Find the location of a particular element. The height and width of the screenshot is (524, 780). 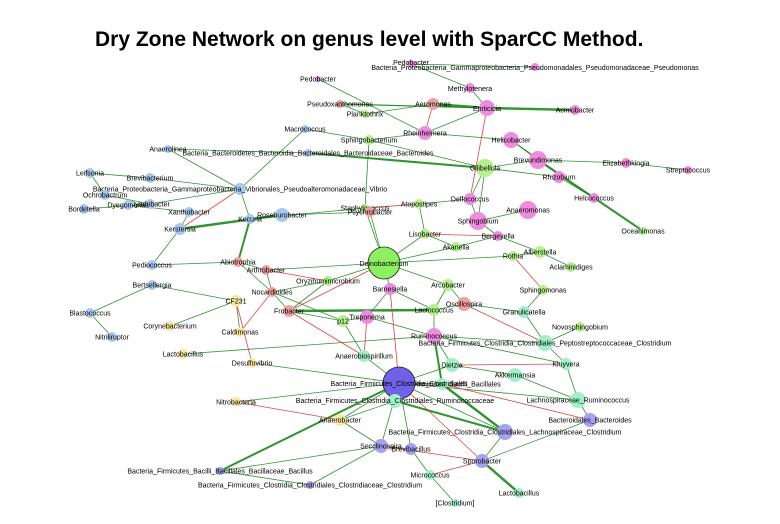

node-circle-oceanimonas is located at coordinates (643, 231).